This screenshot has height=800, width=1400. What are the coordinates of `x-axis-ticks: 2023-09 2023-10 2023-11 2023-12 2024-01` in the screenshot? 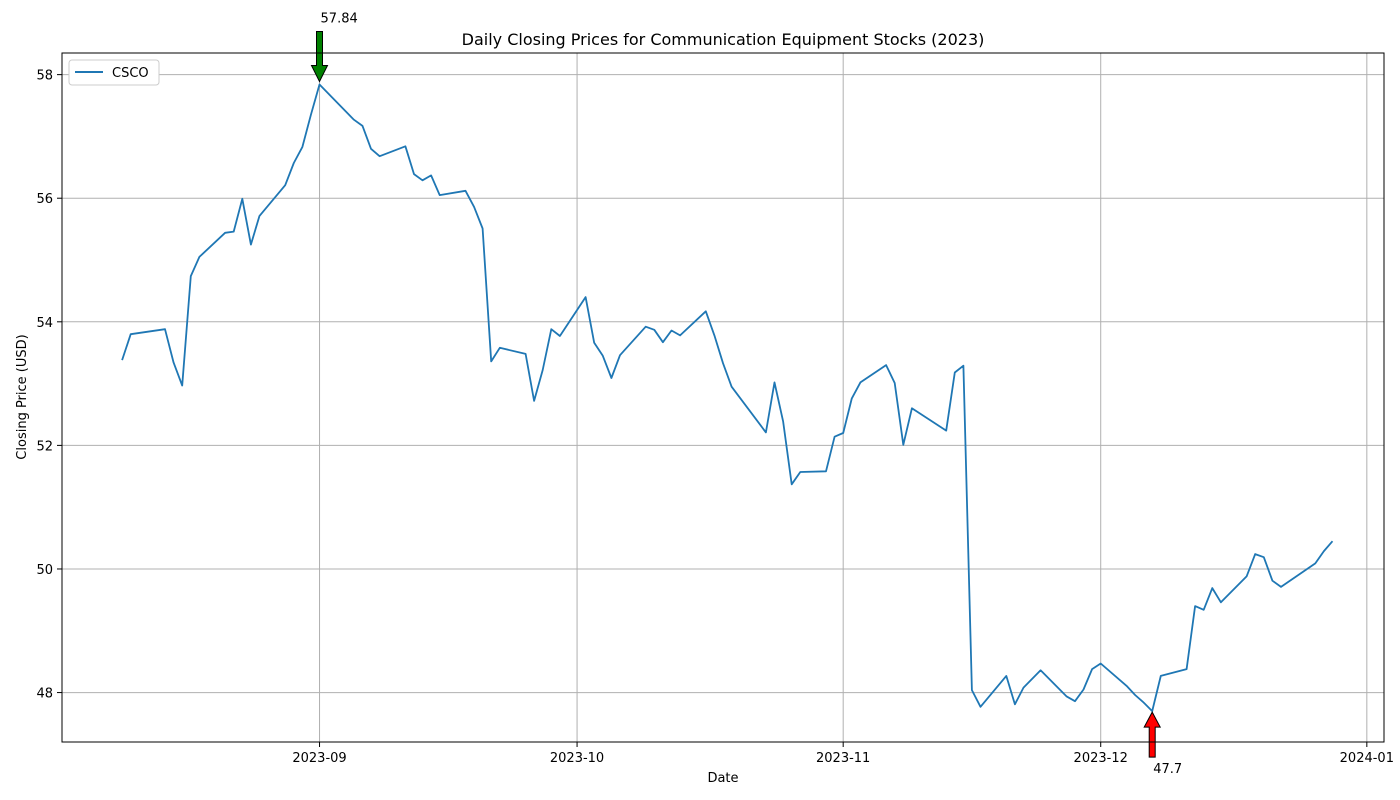 It's located at (843, 754).